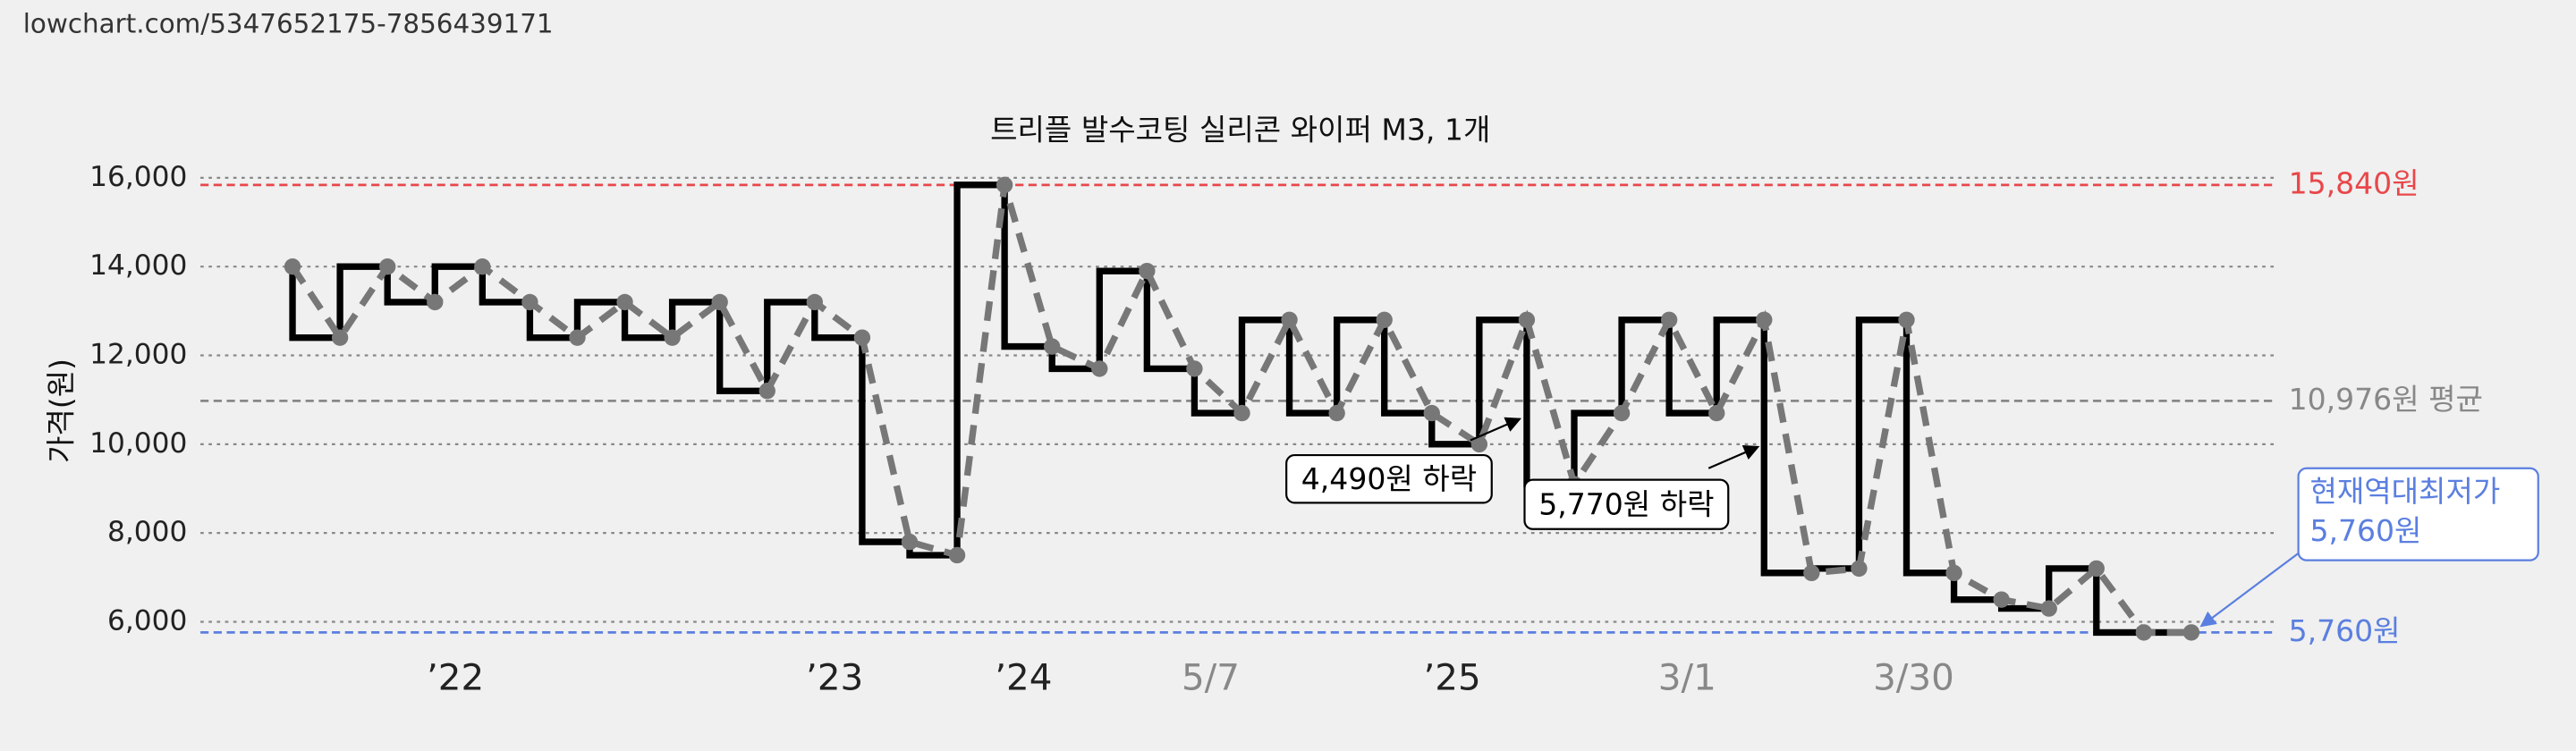 This screenshot has width=2576, height=751. I want to click on annotation-text: 4,490원 하락, so click(1389, 479).